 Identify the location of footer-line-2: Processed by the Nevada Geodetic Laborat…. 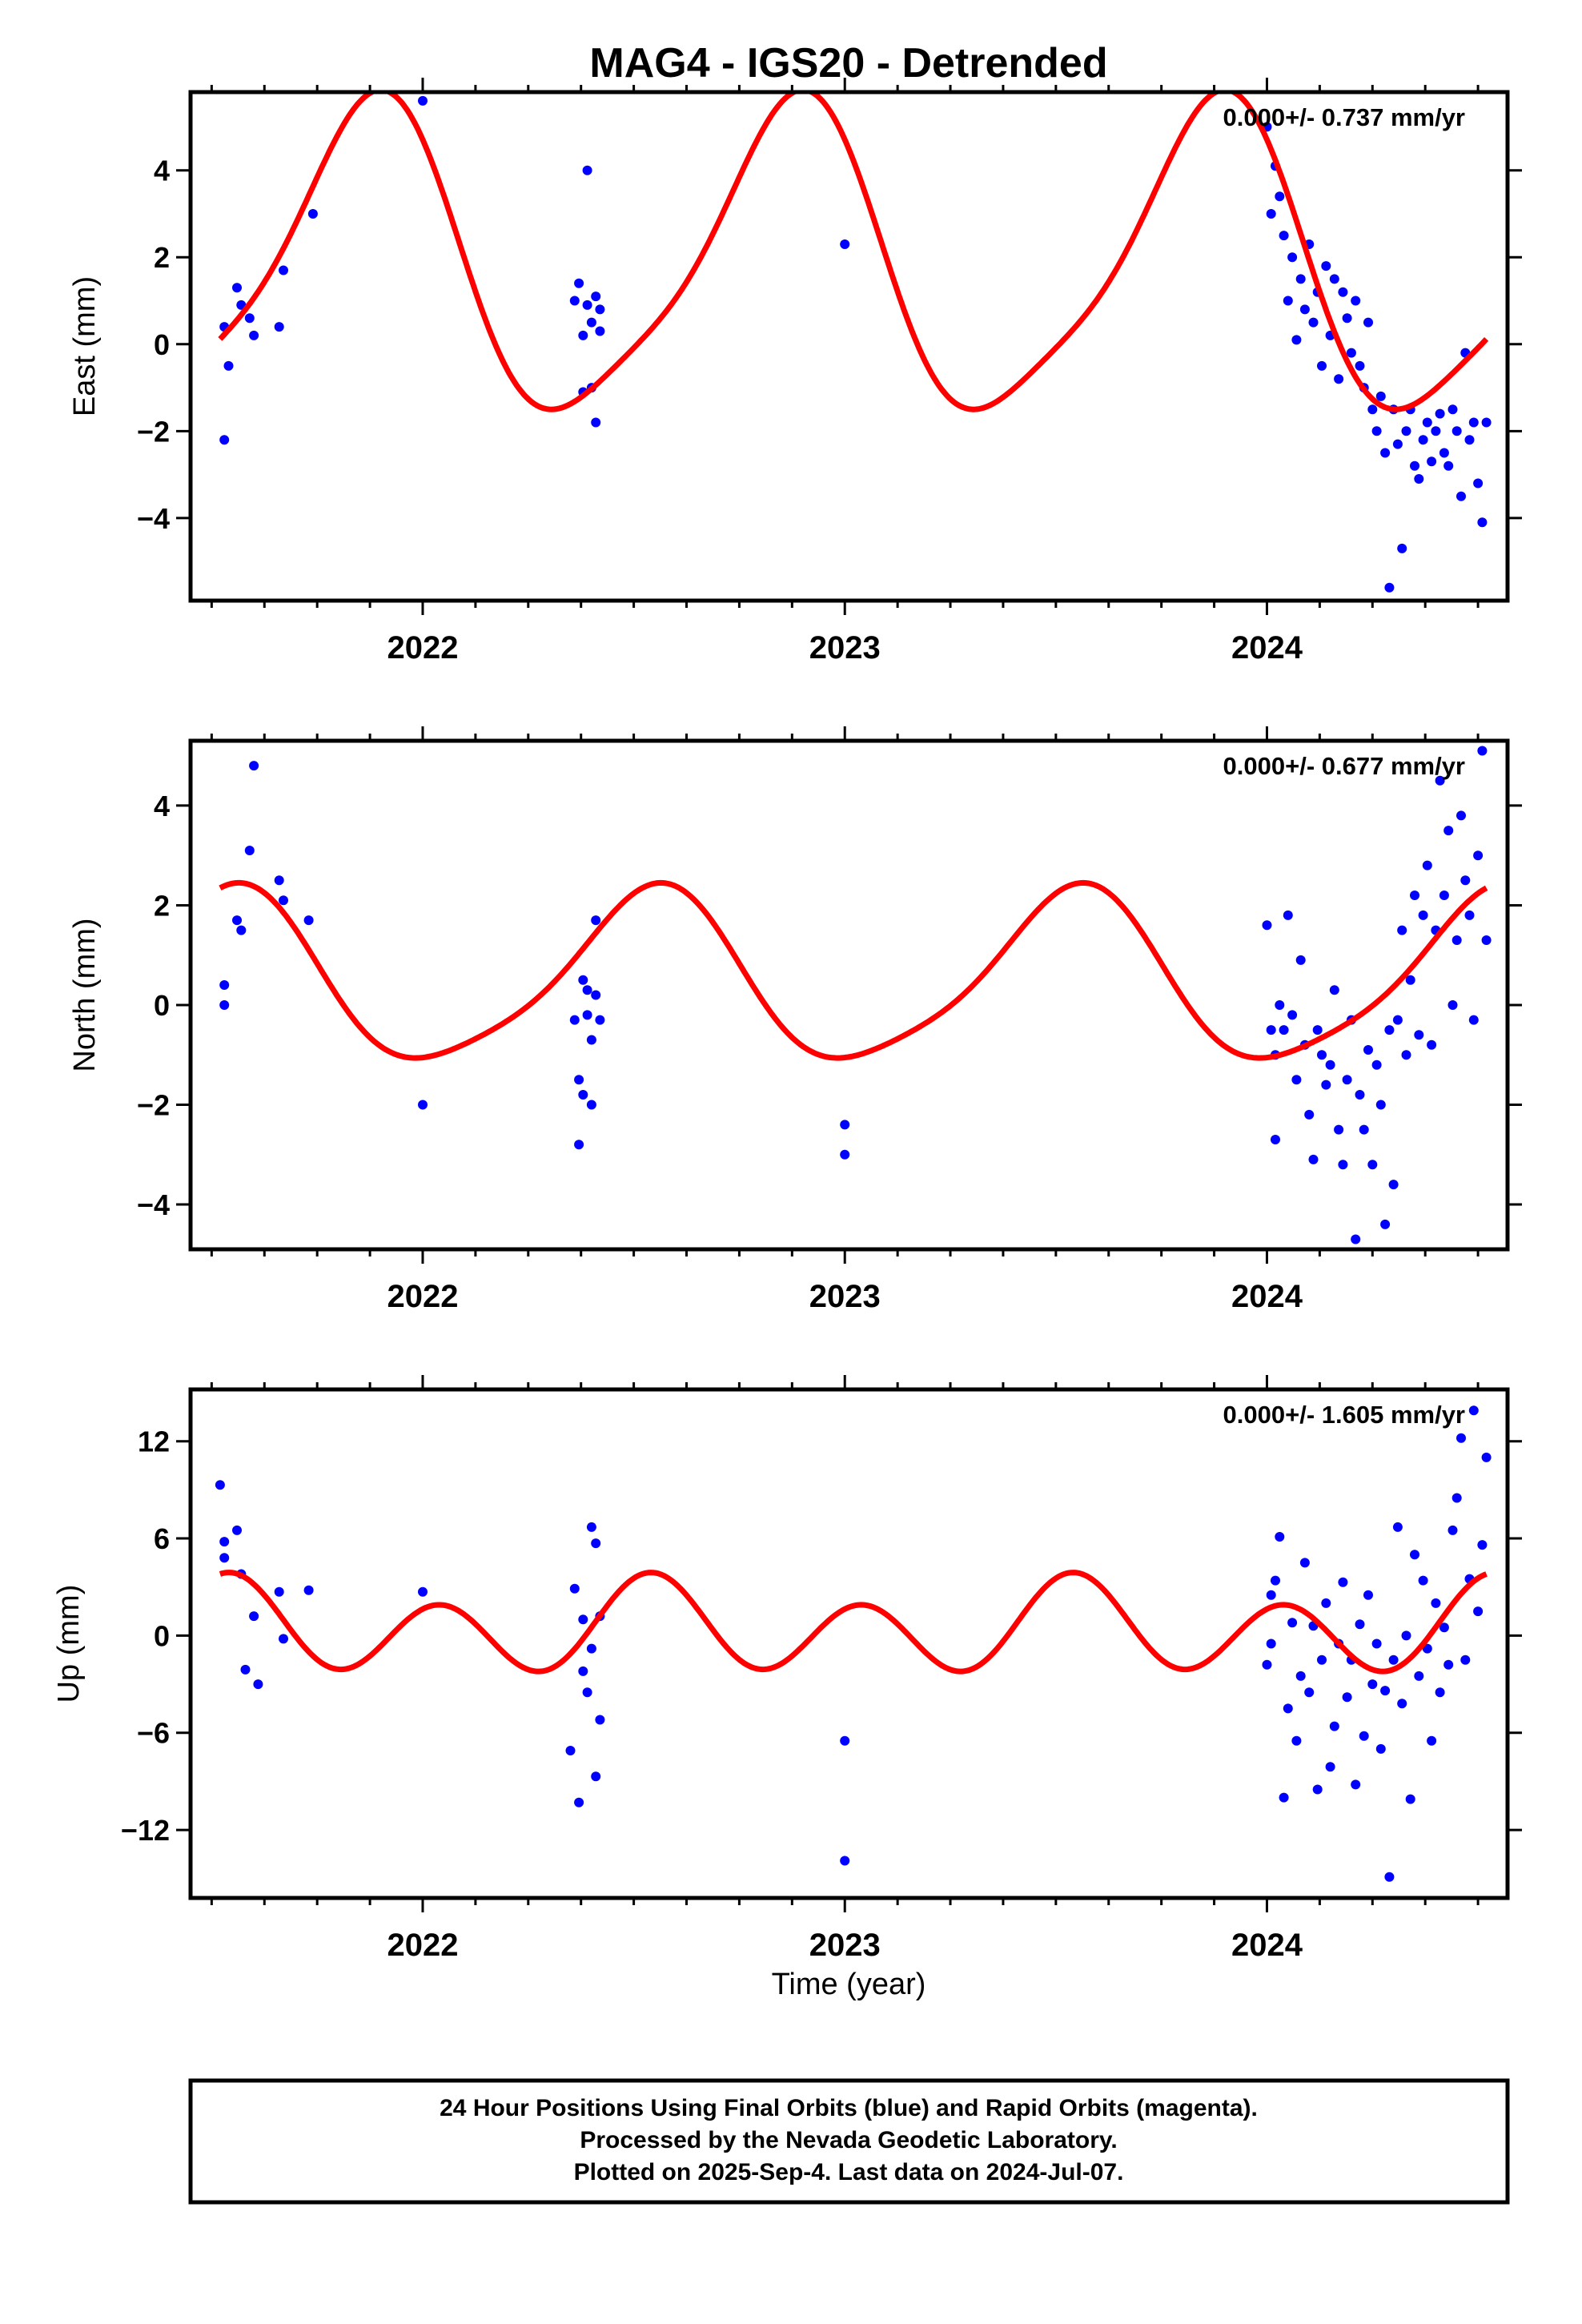
(848, 2140).